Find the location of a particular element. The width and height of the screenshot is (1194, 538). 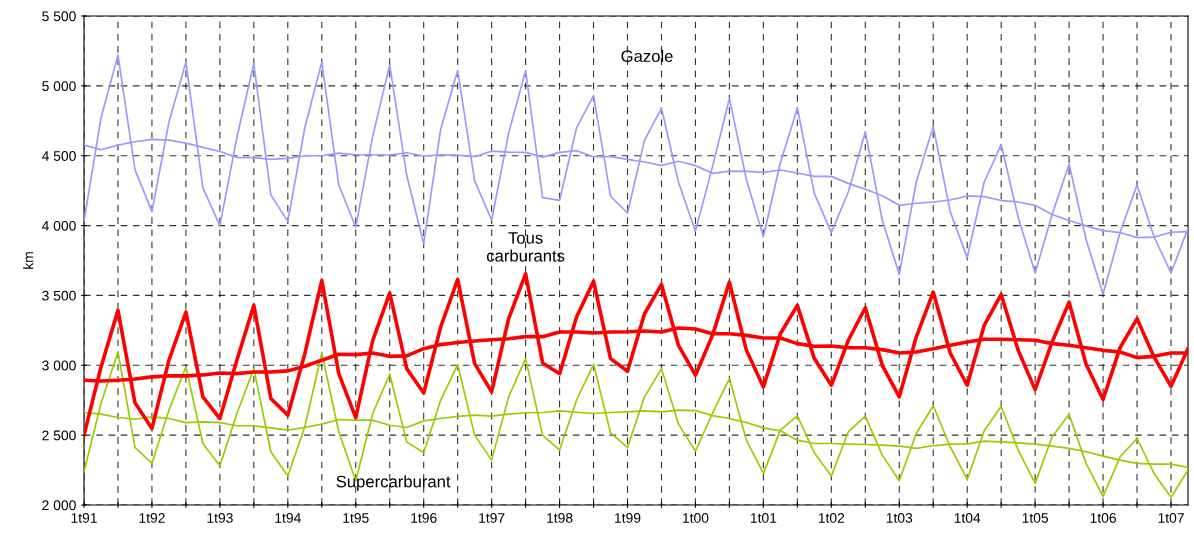

annotation: Supercarburant is located at coordinates (393, 483).